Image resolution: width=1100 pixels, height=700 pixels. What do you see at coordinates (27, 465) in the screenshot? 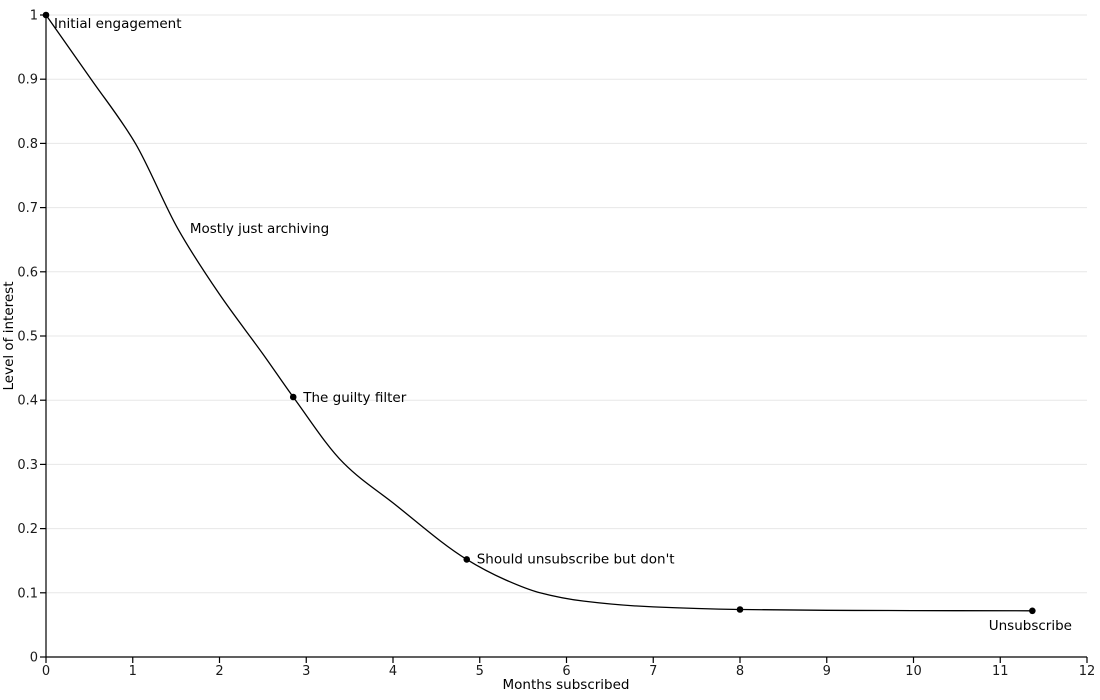
I see `y-tick-label: 0.3` at bounding box center [27, 465].